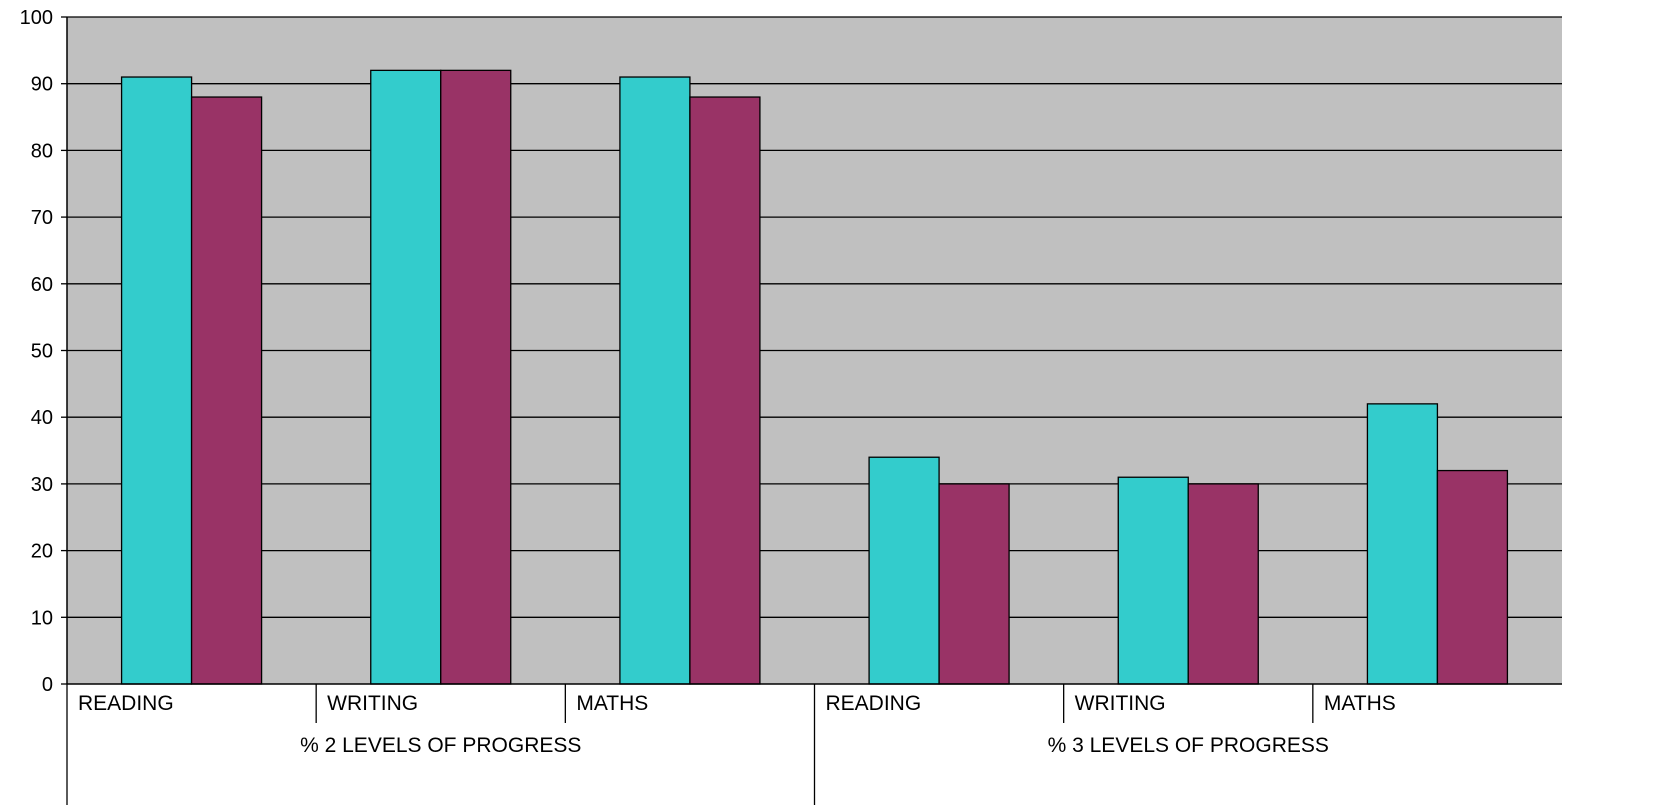 The height and width of the screenshot is (805, 1665). I want to click on y-tick-label: 100, so click(36, 18).